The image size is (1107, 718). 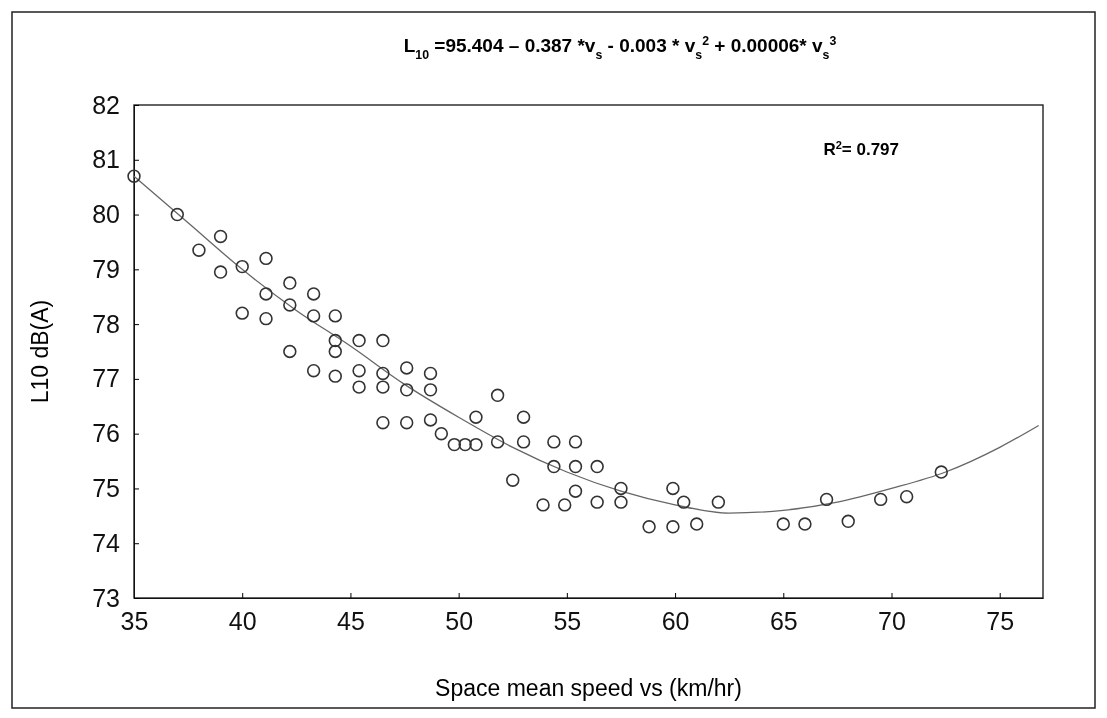 What do you see at coordinates (106, 597) in the screenshot?
I see `y-tick-label: 73` at bounding box center [106, 597].